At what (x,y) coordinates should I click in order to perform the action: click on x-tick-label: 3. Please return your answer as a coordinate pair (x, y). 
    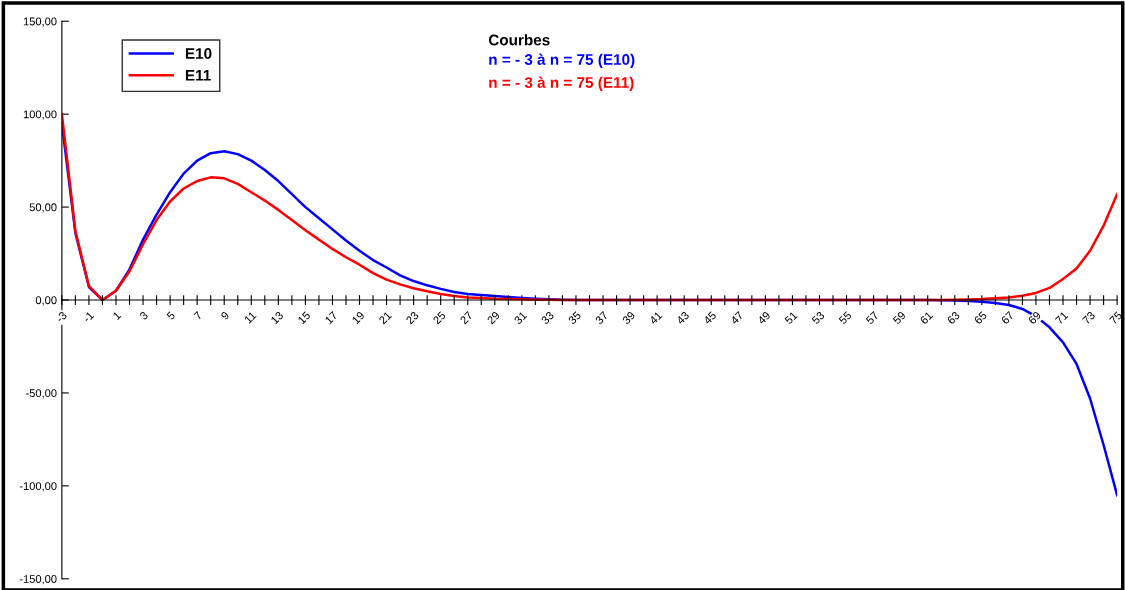
    Looking at the image, I should click on (144, 315).